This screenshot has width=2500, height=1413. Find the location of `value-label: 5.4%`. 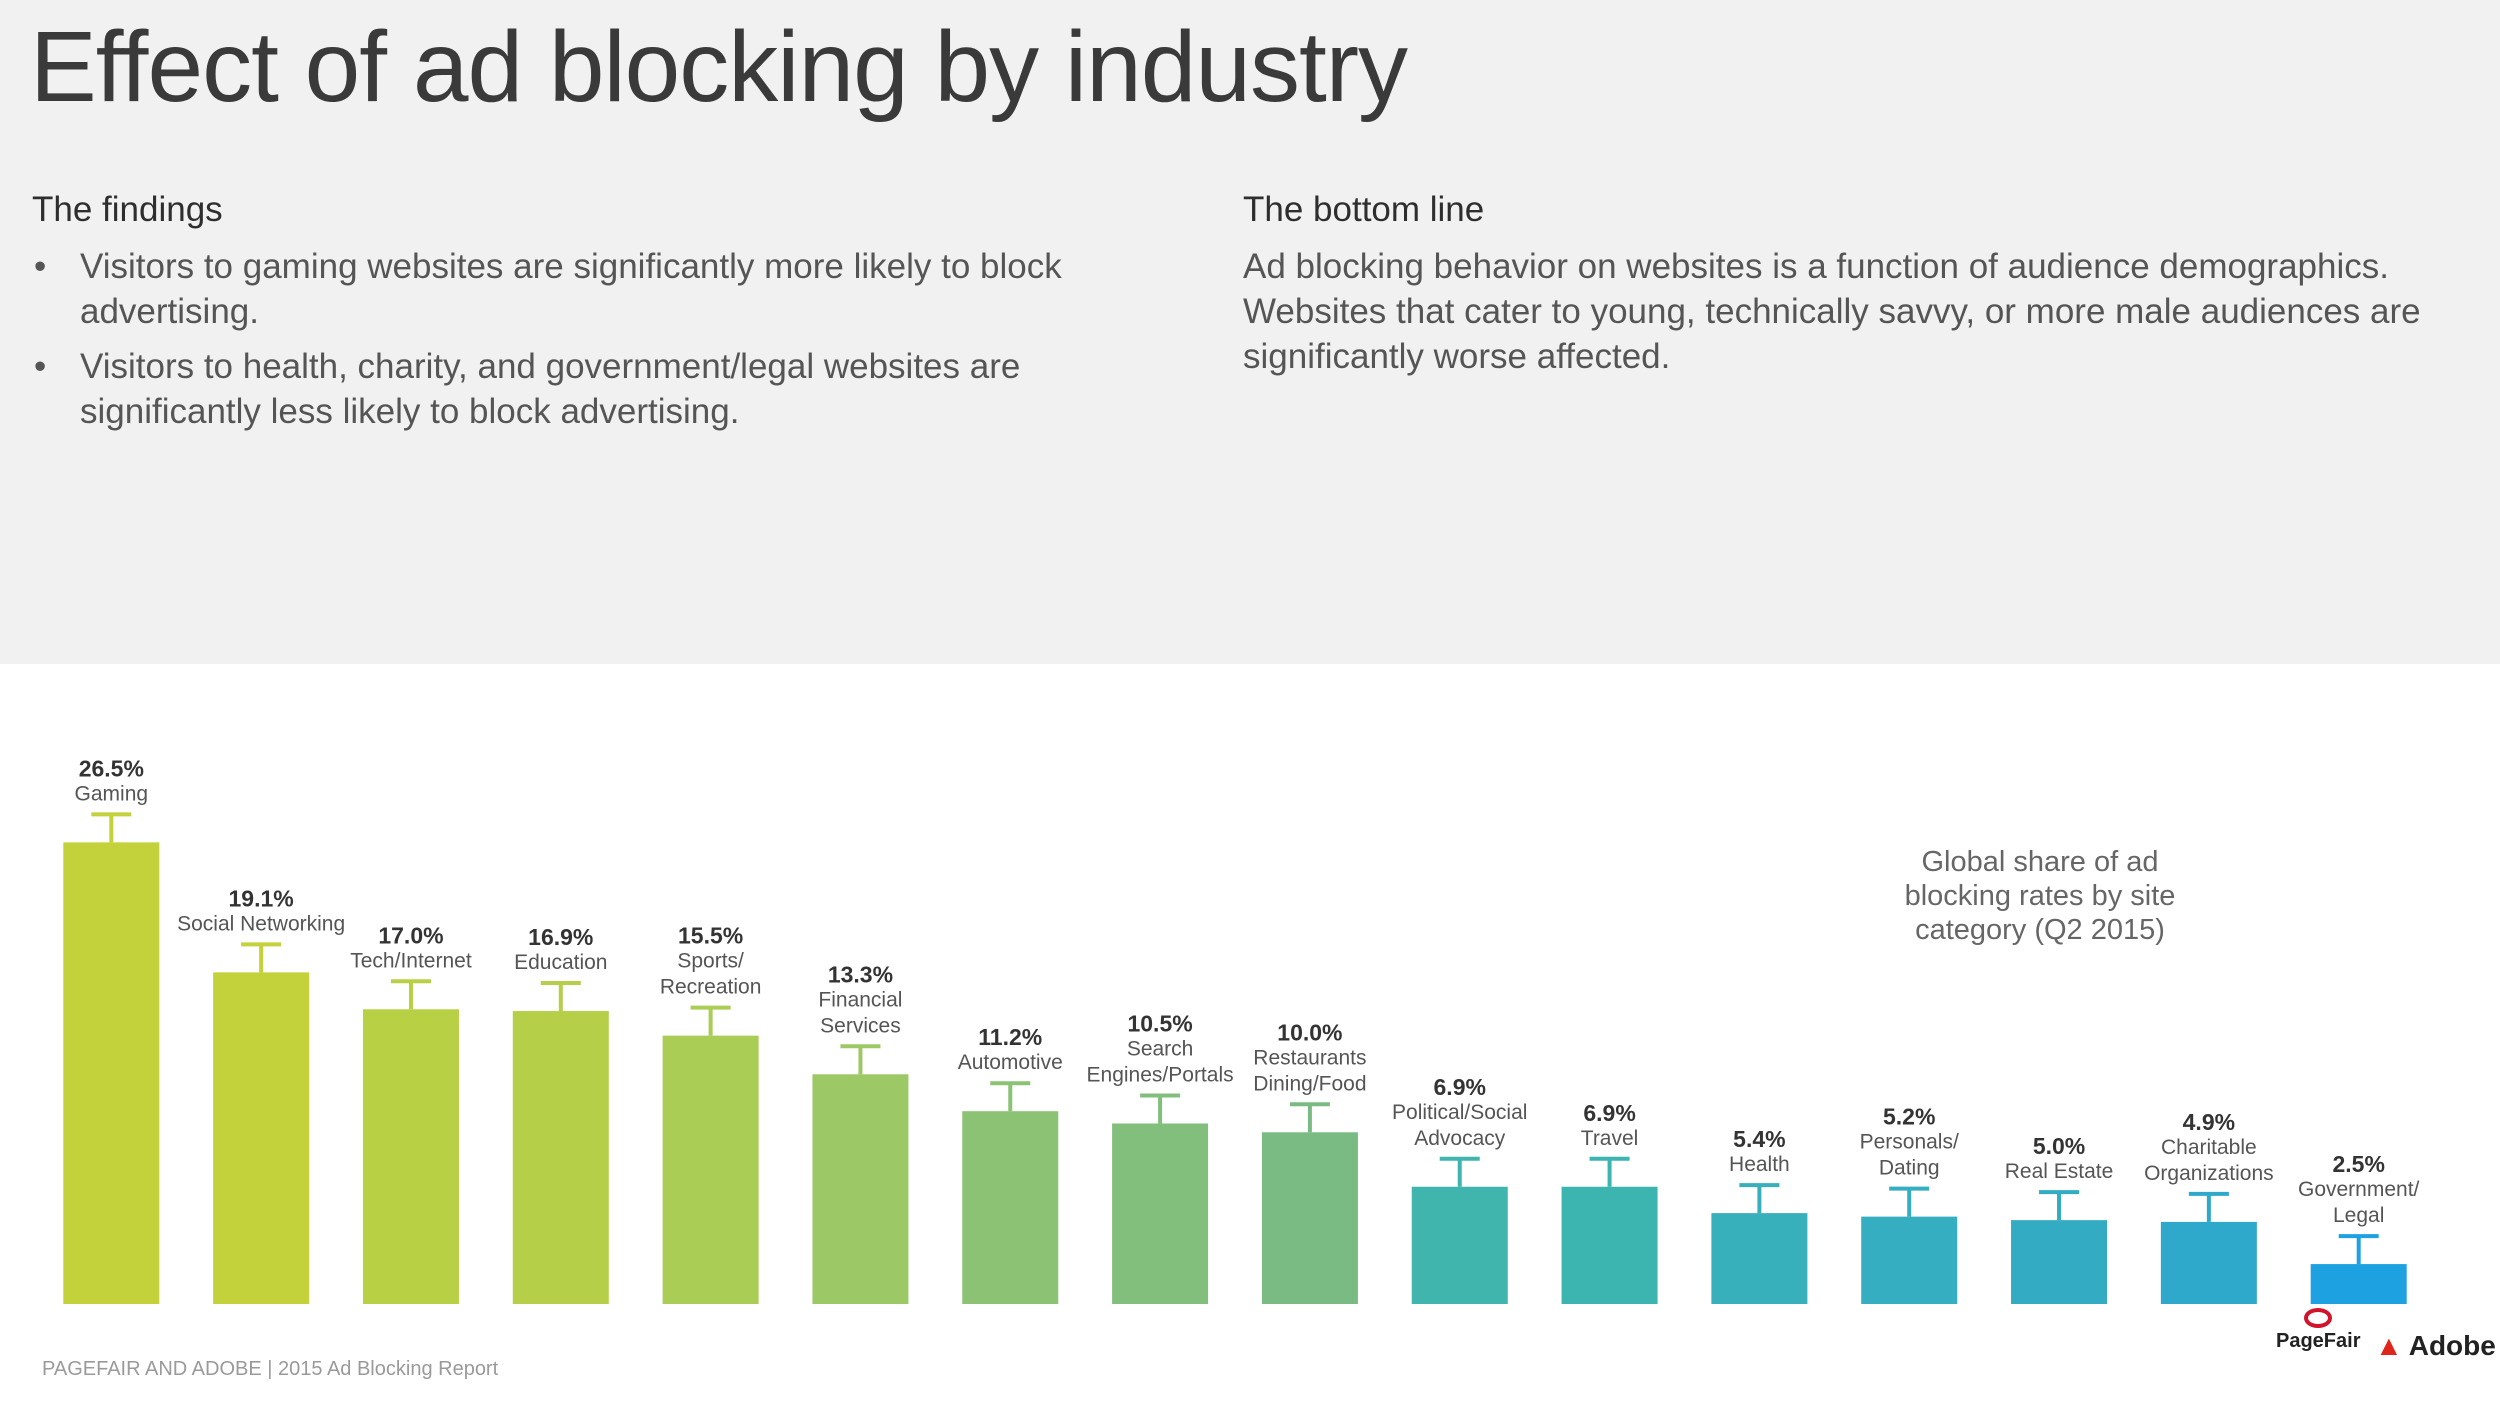

value-label: 5.4% is located at coordinates (1759, 1139).